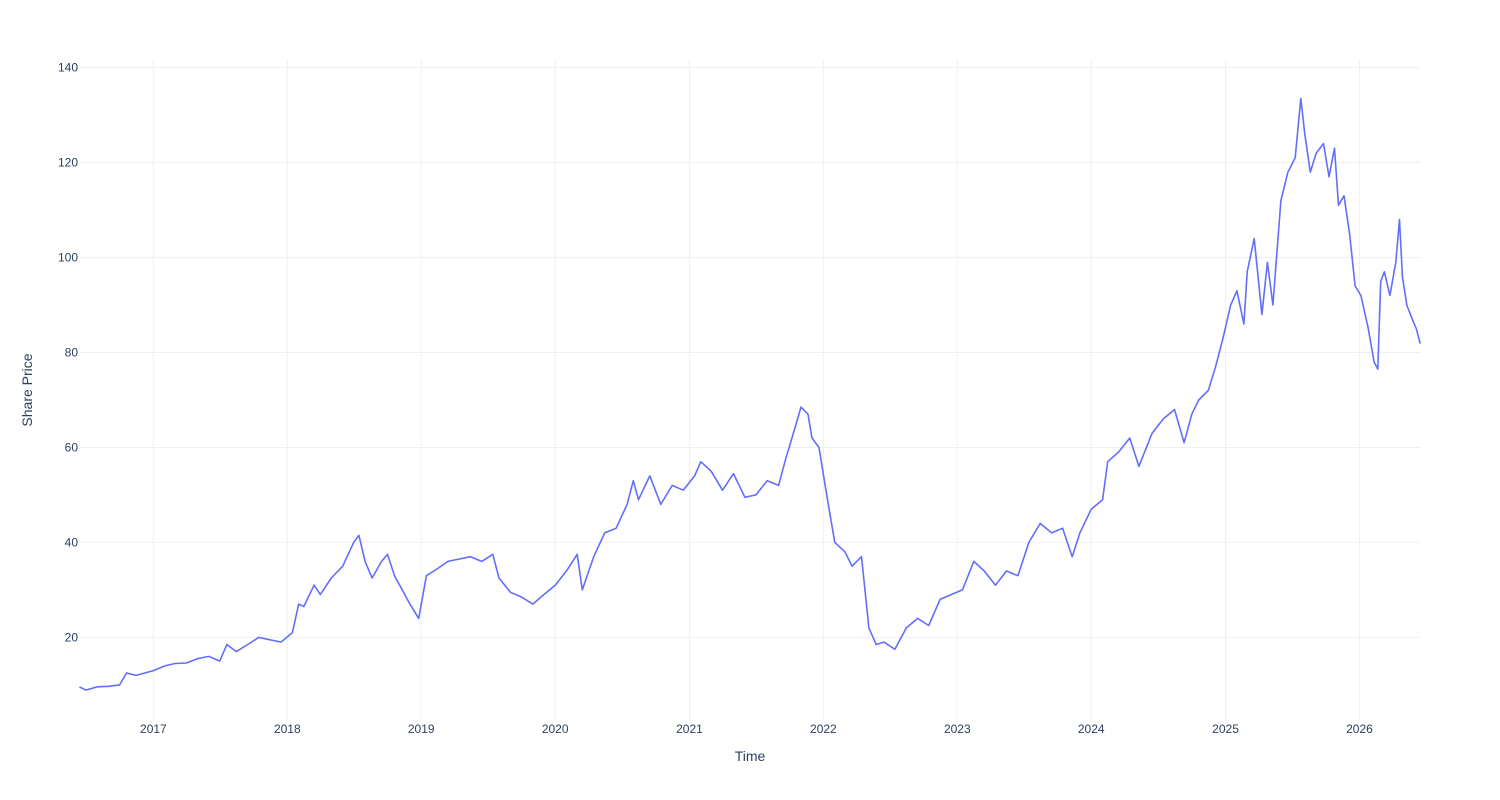  Describe the element at coordinates (72, 637) in the screenshot. I see `y-tick-label: 20` at that location.